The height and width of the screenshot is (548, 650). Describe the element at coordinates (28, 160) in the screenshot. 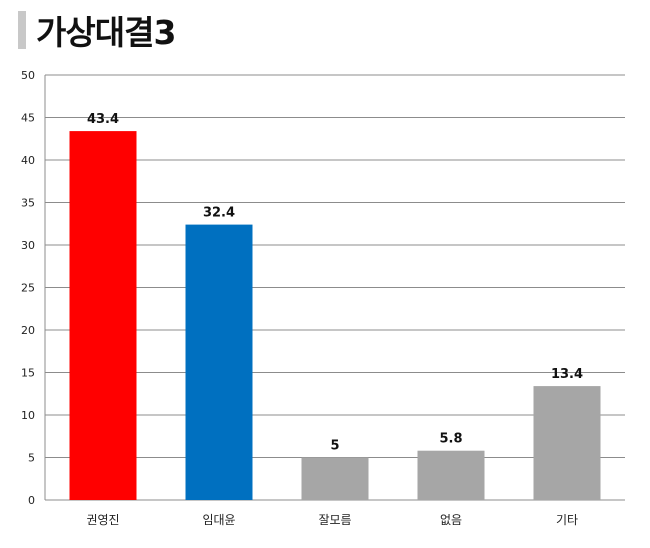

I see `y-tick-label: 40` at that location.